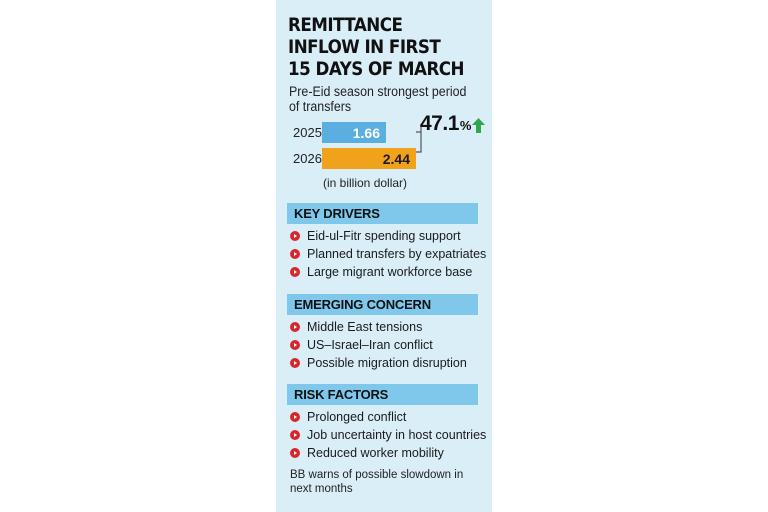 This screenshot has height=512, width=768. I want to click on growth-percentage: 47.1%, so click(445, 124).